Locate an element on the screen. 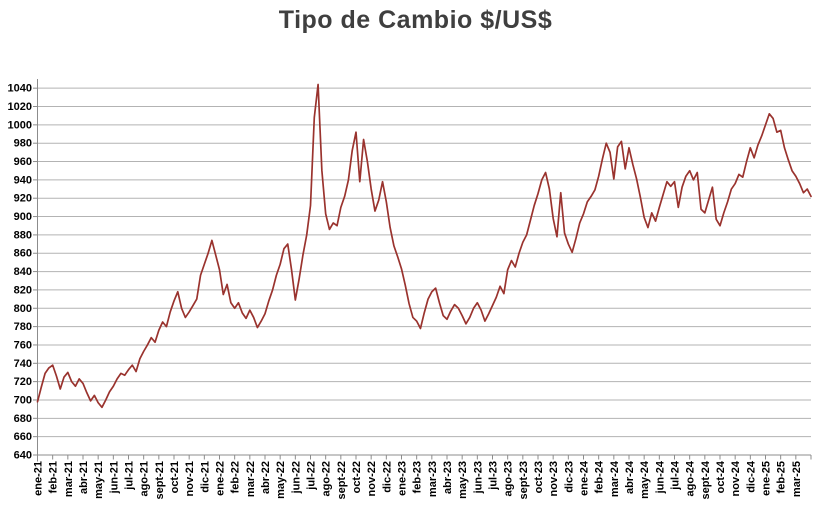 Image resolution: width=831 pixels, height=524 pixels. x-axis-label: jul-23 is located at coordinates (494, 476).